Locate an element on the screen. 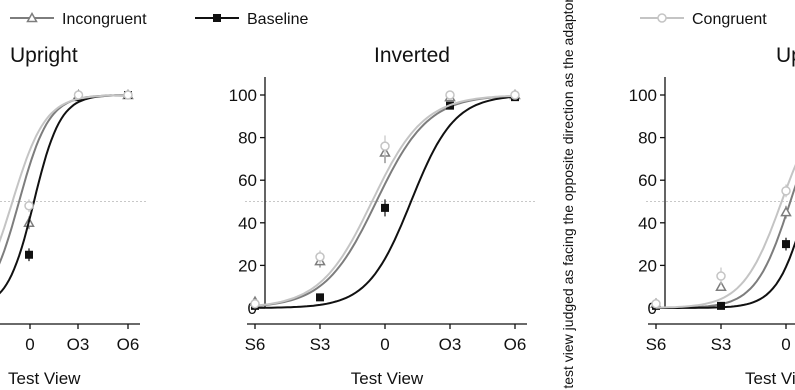  legend: Incongruent Baseline Congruent is located at coordinates (388, 19).